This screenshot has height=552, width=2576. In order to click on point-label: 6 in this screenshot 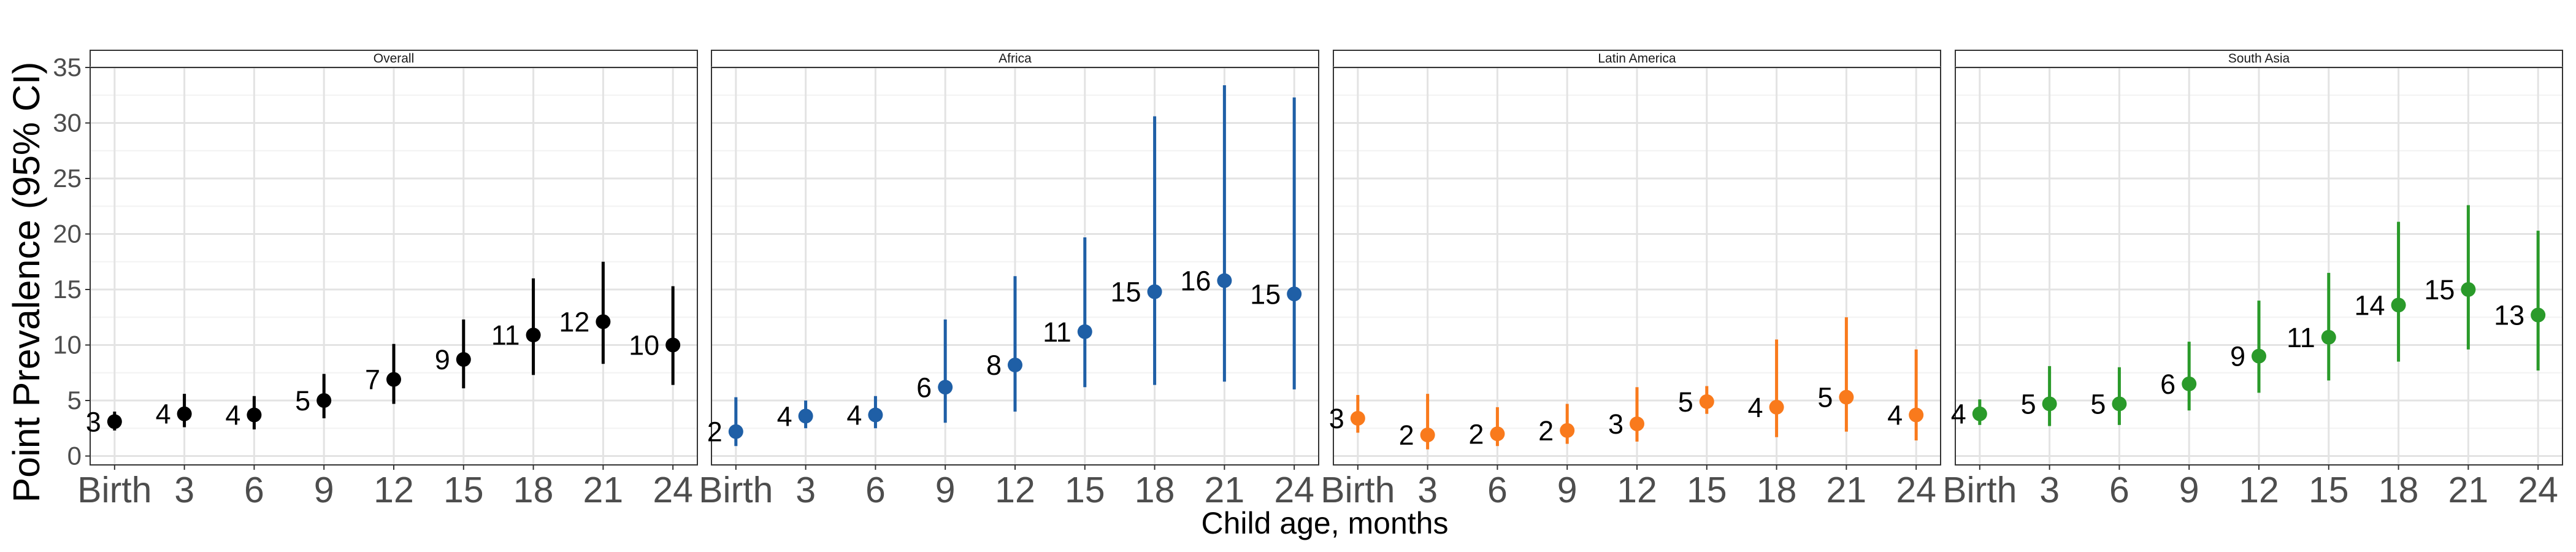, I will do `click(924, 387)`.